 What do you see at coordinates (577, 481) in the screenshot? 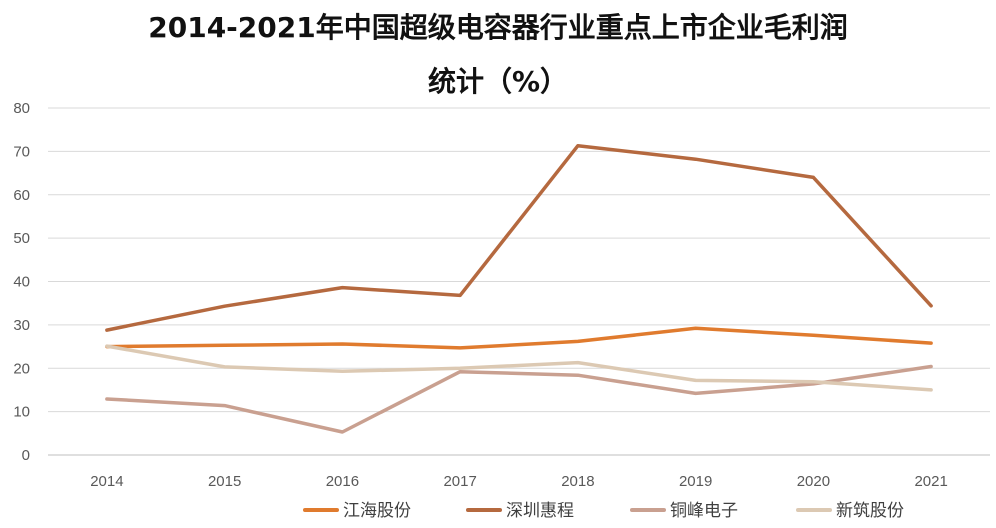
I see `x-tick-label: 2018` at bounding box center [577, 481].